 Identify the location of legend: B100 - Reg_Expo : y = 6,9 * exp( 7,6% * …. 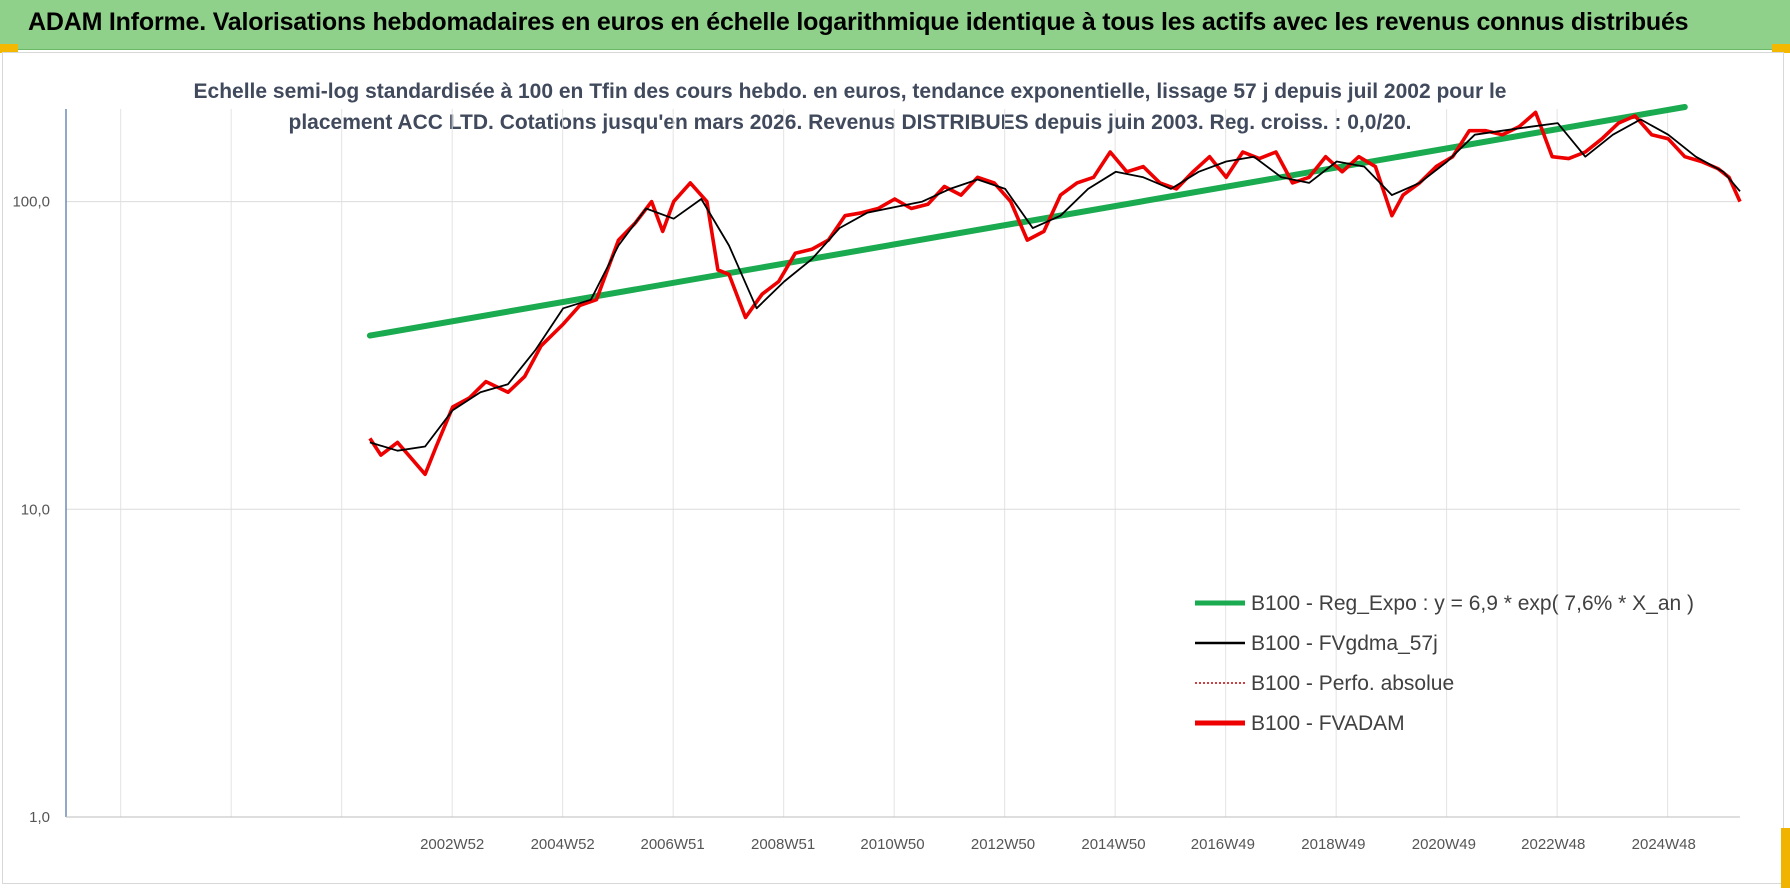
(1444, 663).